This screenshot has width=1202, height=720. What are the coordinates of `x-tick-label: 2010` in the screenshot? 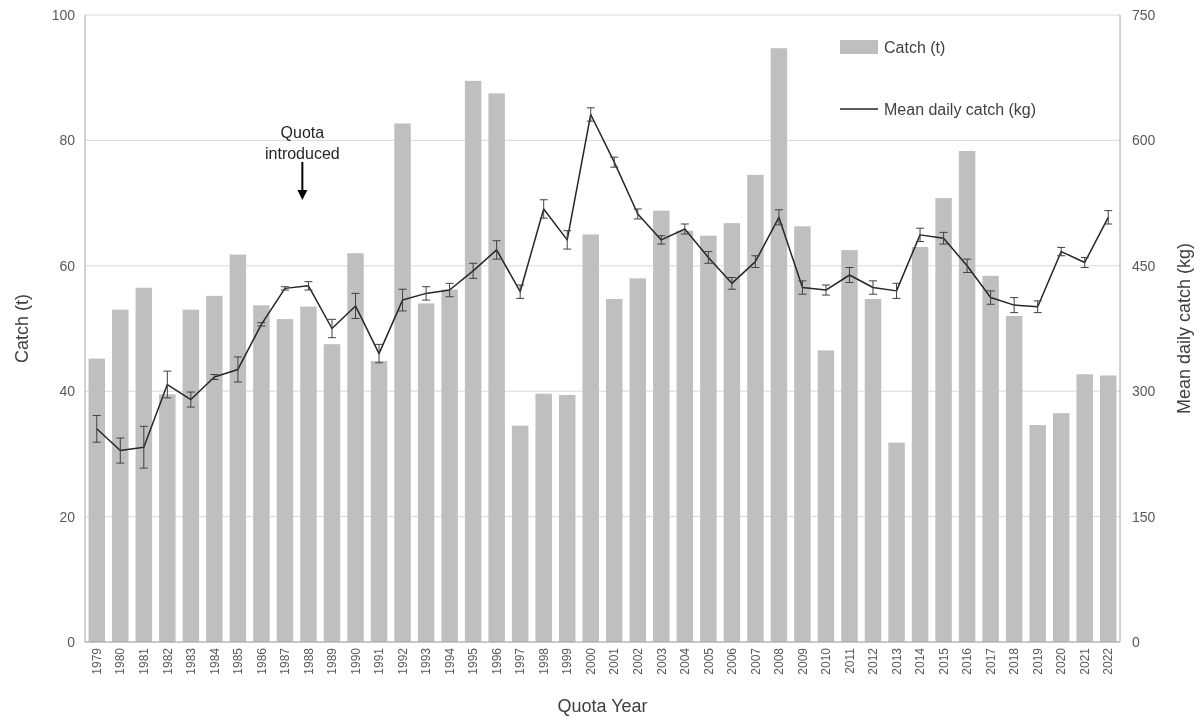 It's located at (826, 661).